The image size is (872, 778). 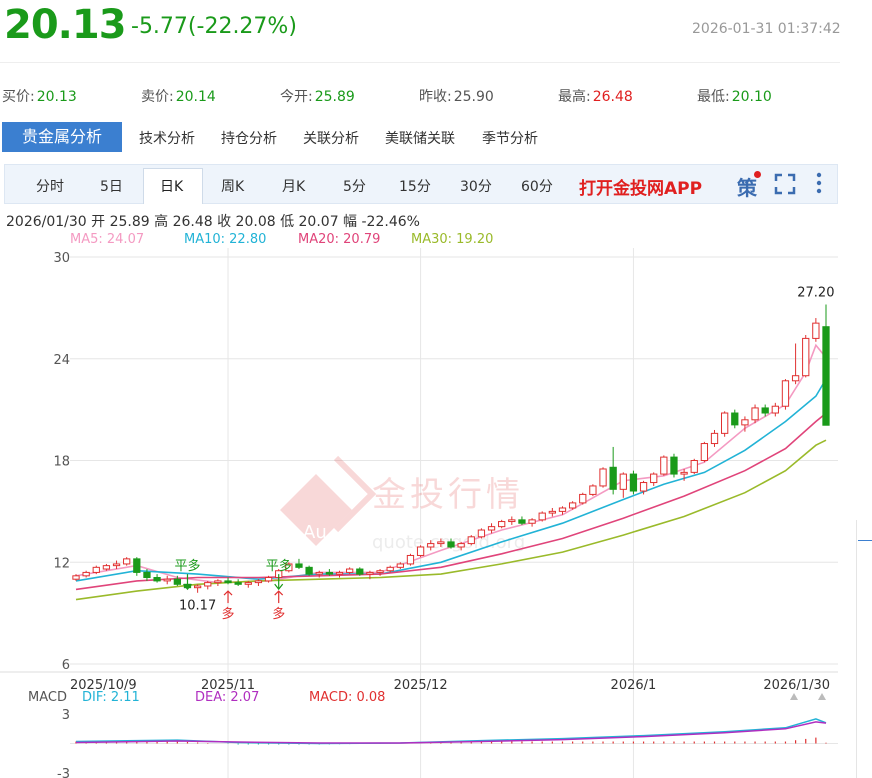 What do you see at coordinates (864, 649) in the screenshot?
I see `side-panel-edge` at bounding box center [864, 649].